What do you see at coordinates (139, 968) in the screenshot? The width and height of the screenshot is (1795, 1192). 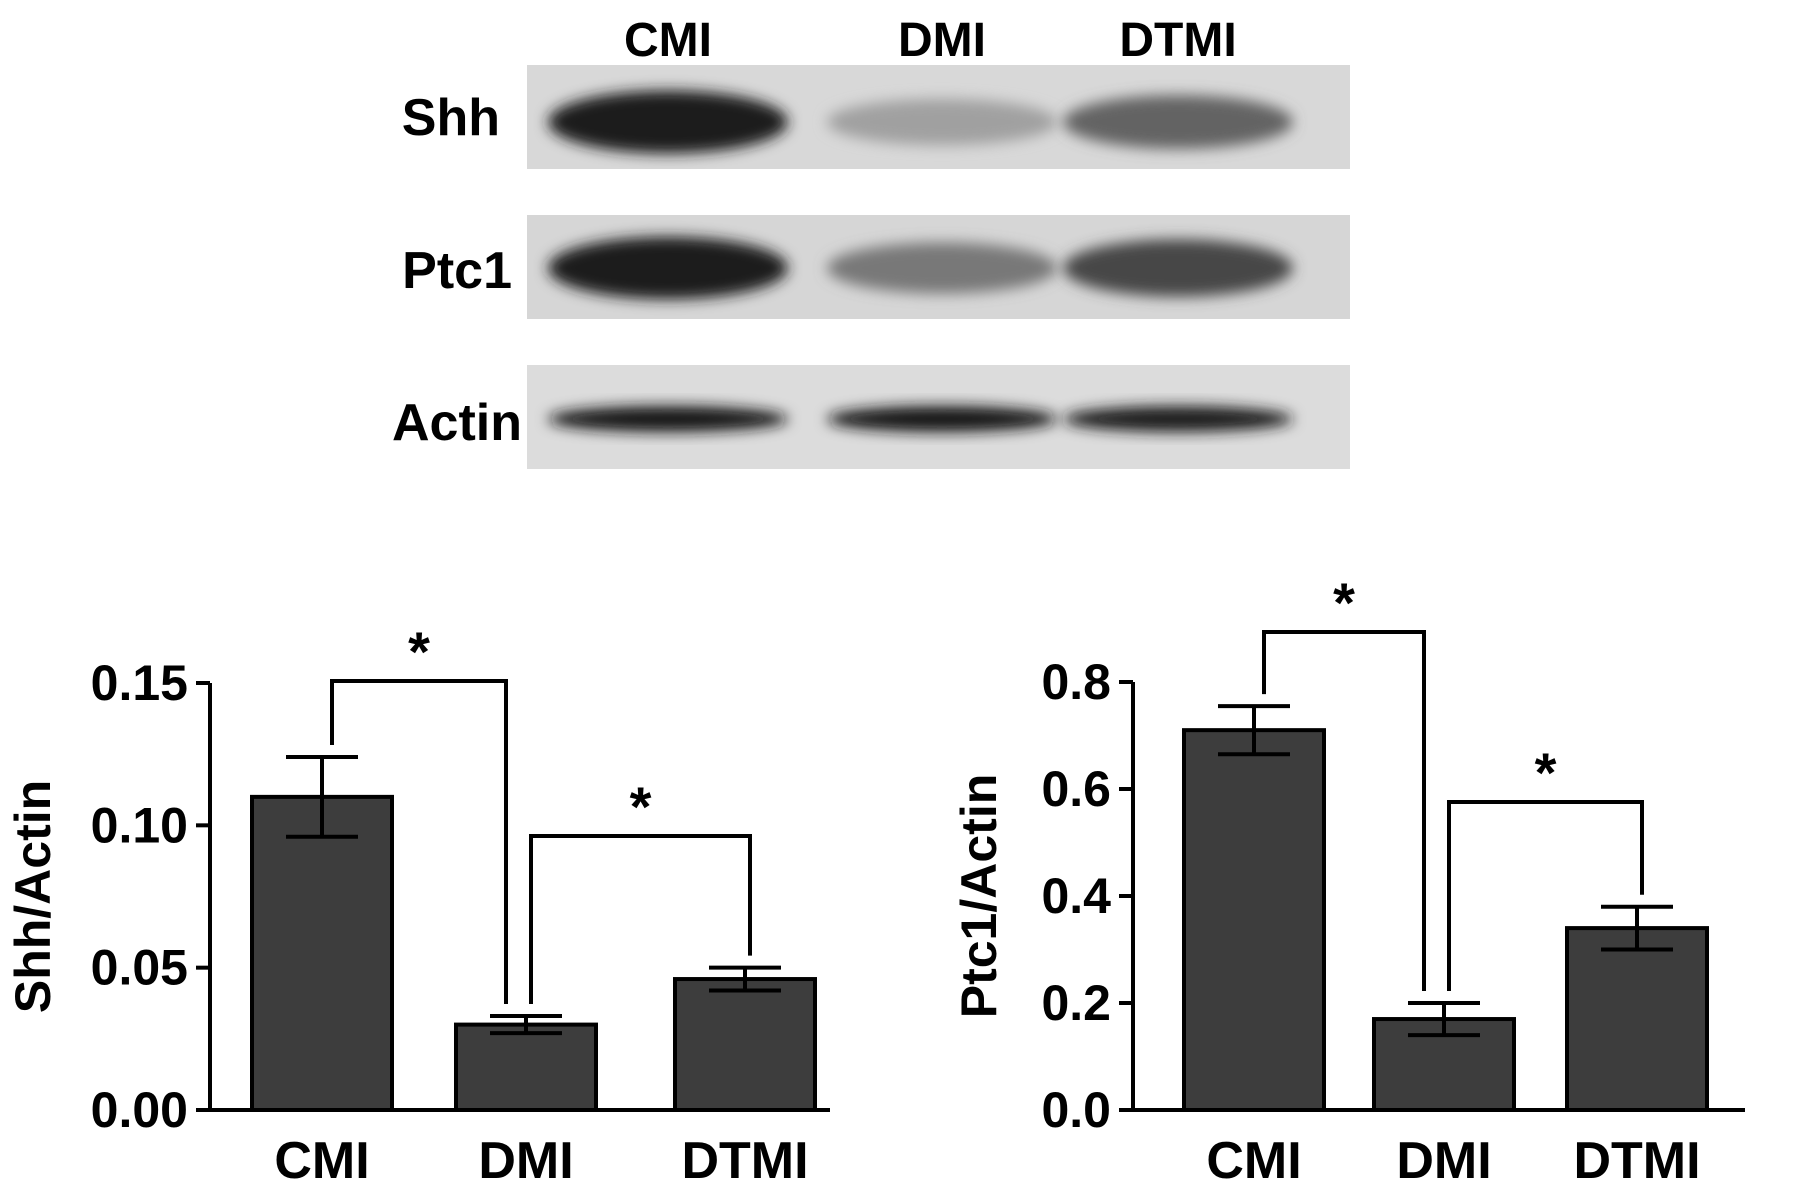 I see `y-tick-label: 0.05` at bounding box center [139, 968].